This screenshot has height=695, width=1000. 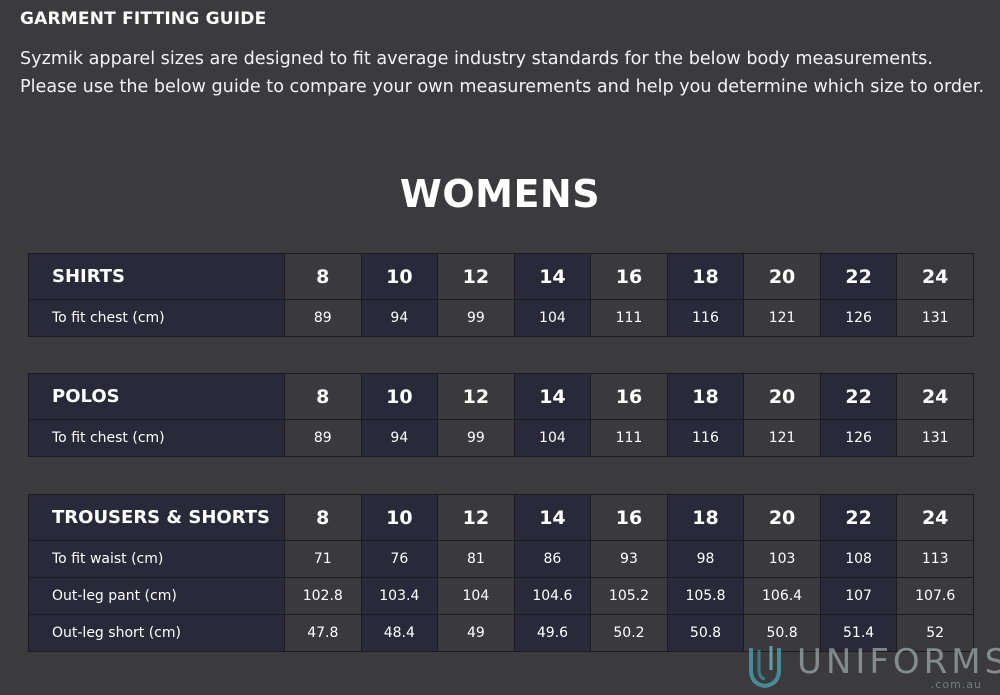 I want to click on measurement-cell: 81, so click(x=476, y=559).